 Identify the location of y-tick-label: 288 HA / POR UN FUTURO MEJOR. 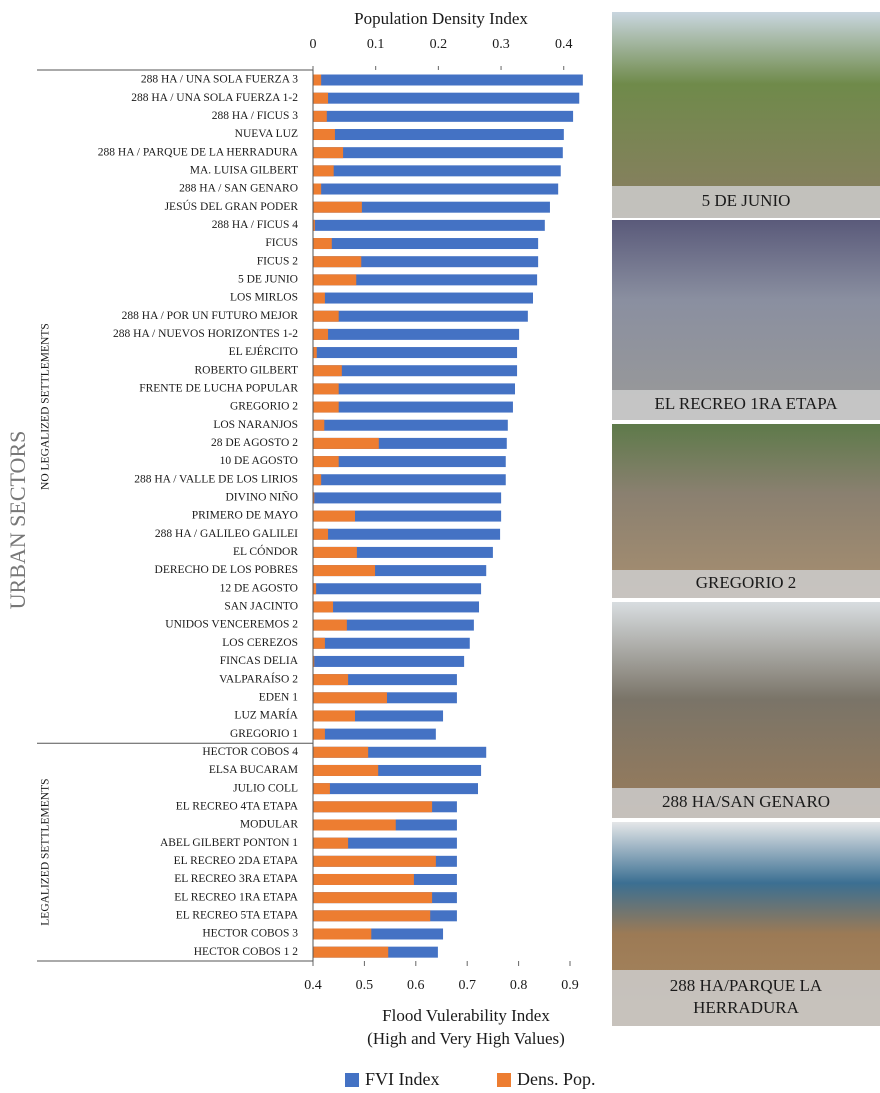
(210, 316).